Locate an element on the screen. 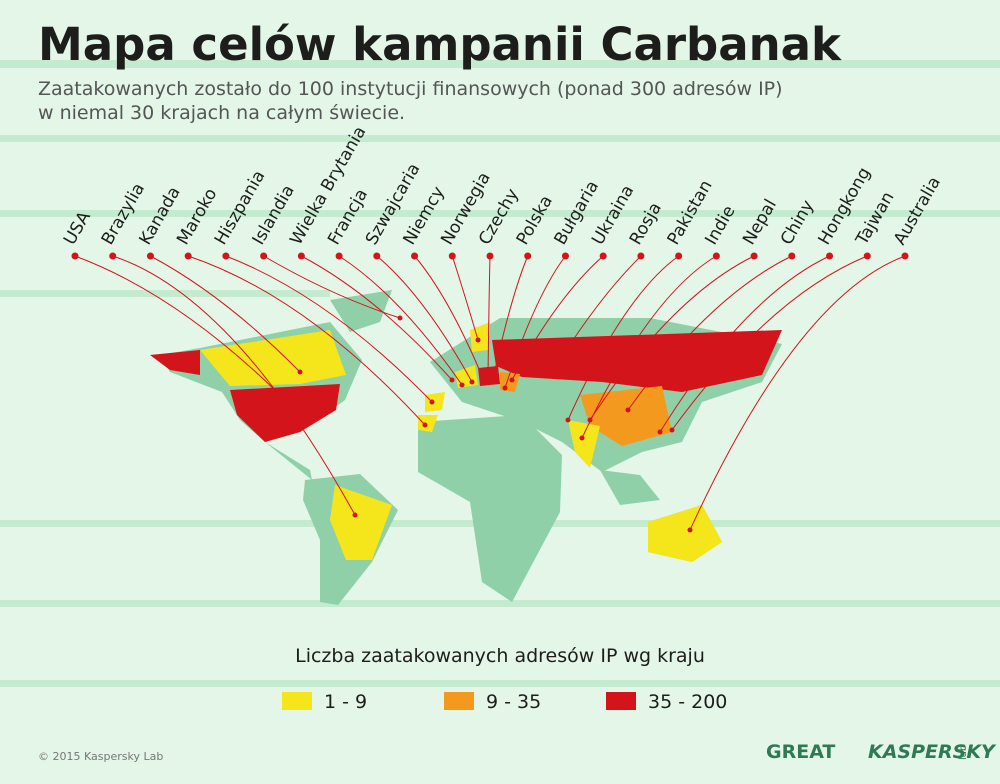 The width and height of the screenshot is (1000, 784). logo-lab: lab is located at coordinates (963, 752).